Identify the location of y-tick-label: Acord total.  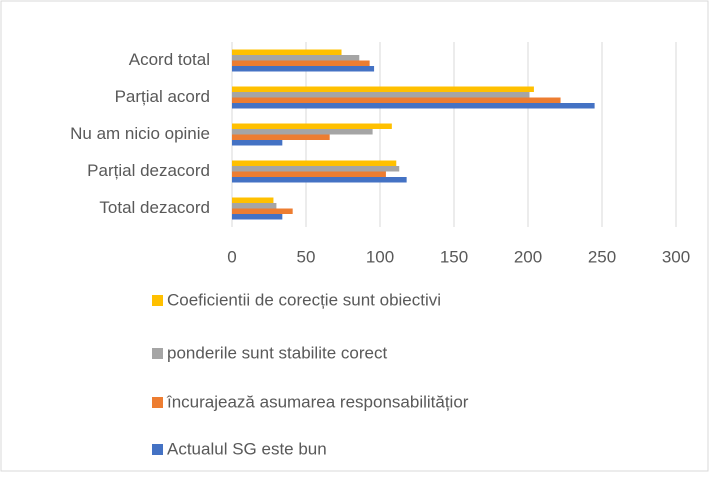
(169, 59).